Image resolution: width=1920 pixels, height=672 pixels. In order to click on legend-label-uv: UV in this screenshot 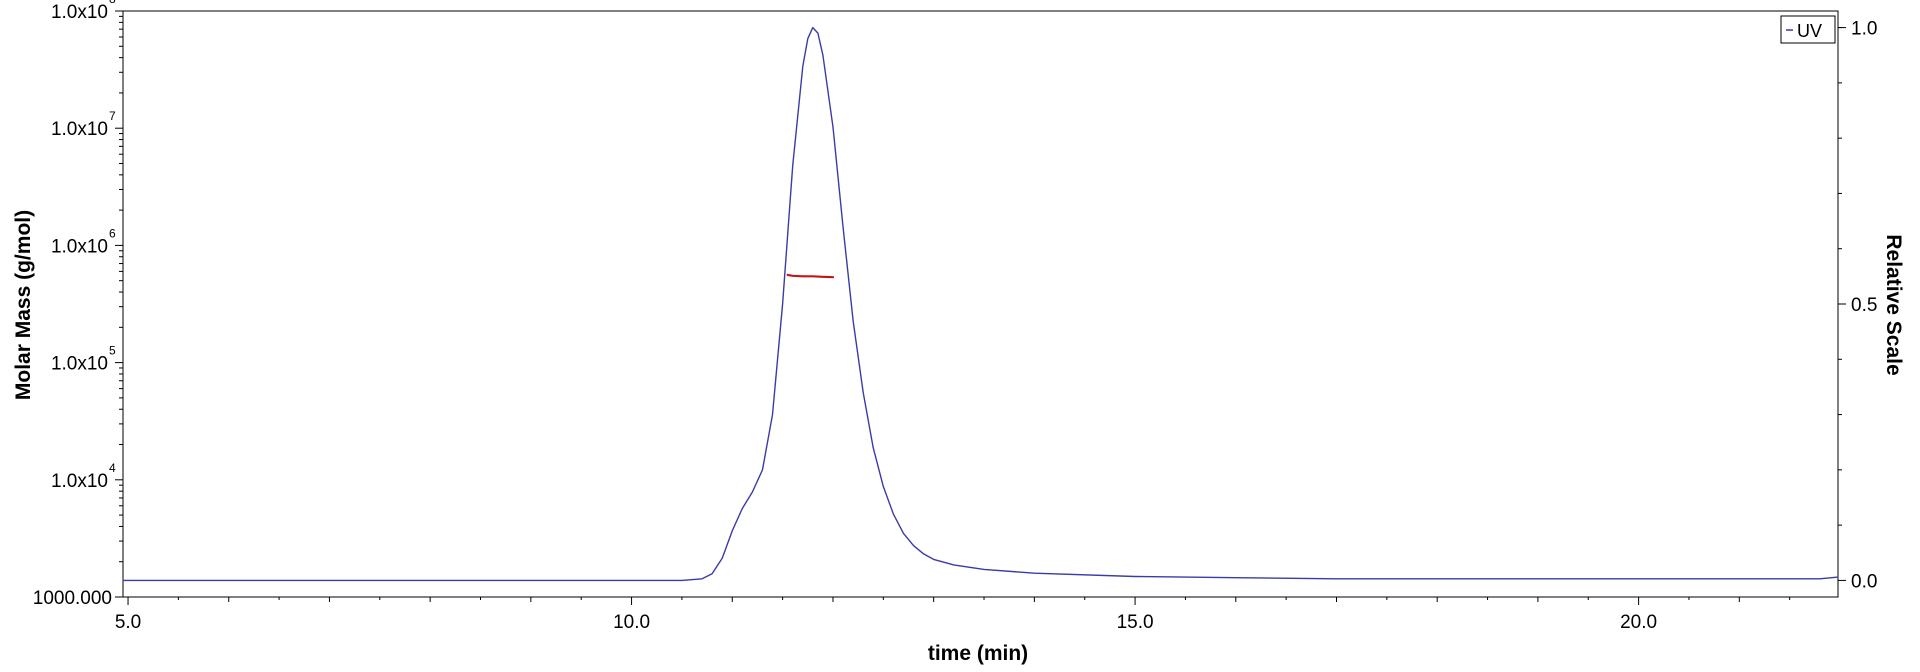, I will do `click(1809, 31)`.